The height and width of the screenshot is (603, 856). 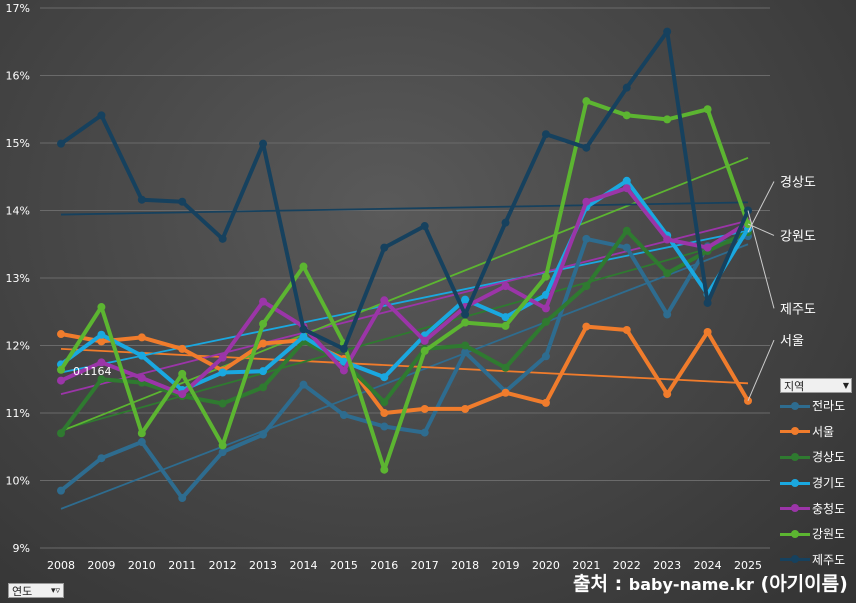 I want to click on legend-item: 전라도, so click(x=817, y=406).